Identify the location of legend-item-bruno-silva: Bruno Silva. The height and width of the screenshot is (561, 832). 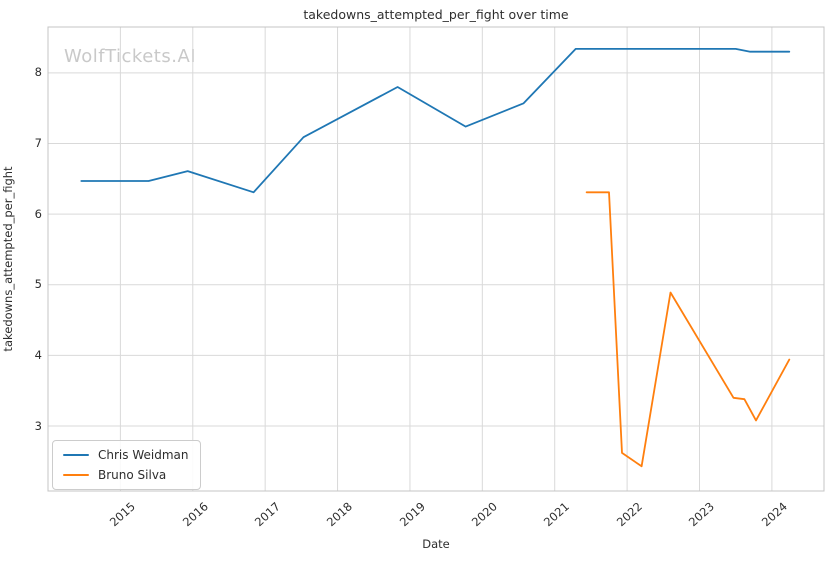
(125, 475).